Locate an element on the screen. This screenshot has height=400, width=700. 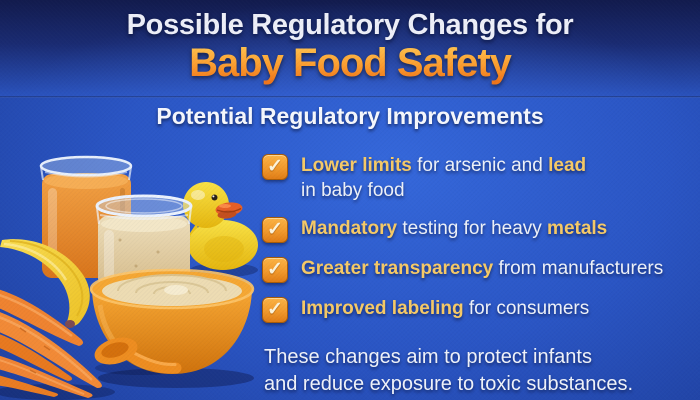
footer-line-1: These changes aim to protect infants is located at coordinates (428, 357).